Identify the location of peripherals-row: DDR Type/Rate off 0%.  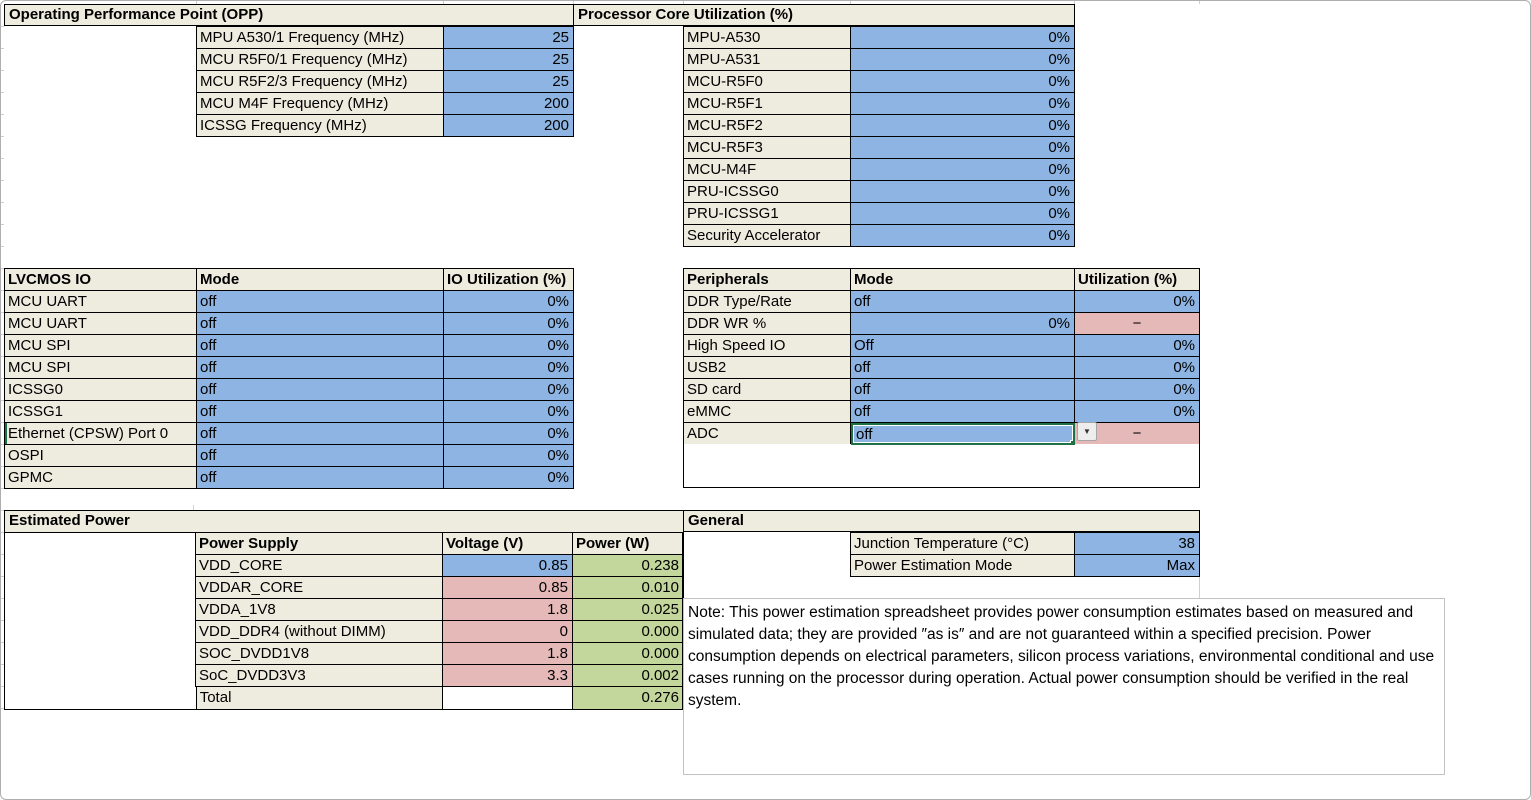
(942, 302).